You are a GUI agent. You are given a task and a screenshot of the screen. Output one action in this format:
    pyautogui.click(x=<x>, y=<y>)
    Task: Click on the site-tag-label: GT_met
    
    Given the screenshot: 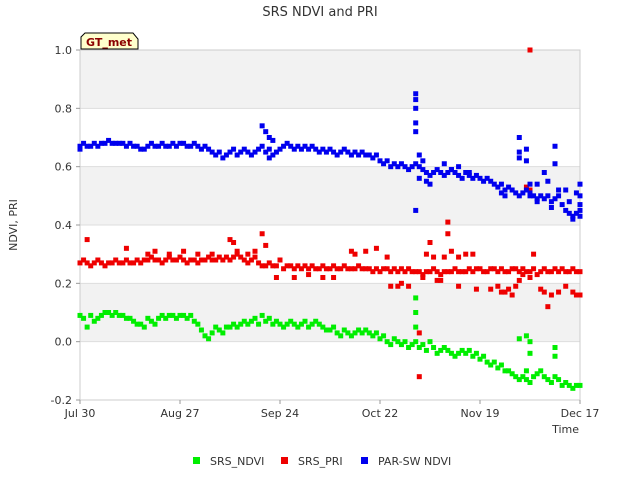 What is the action you would take?
    pyautogui.click(x=109, y=42)
    